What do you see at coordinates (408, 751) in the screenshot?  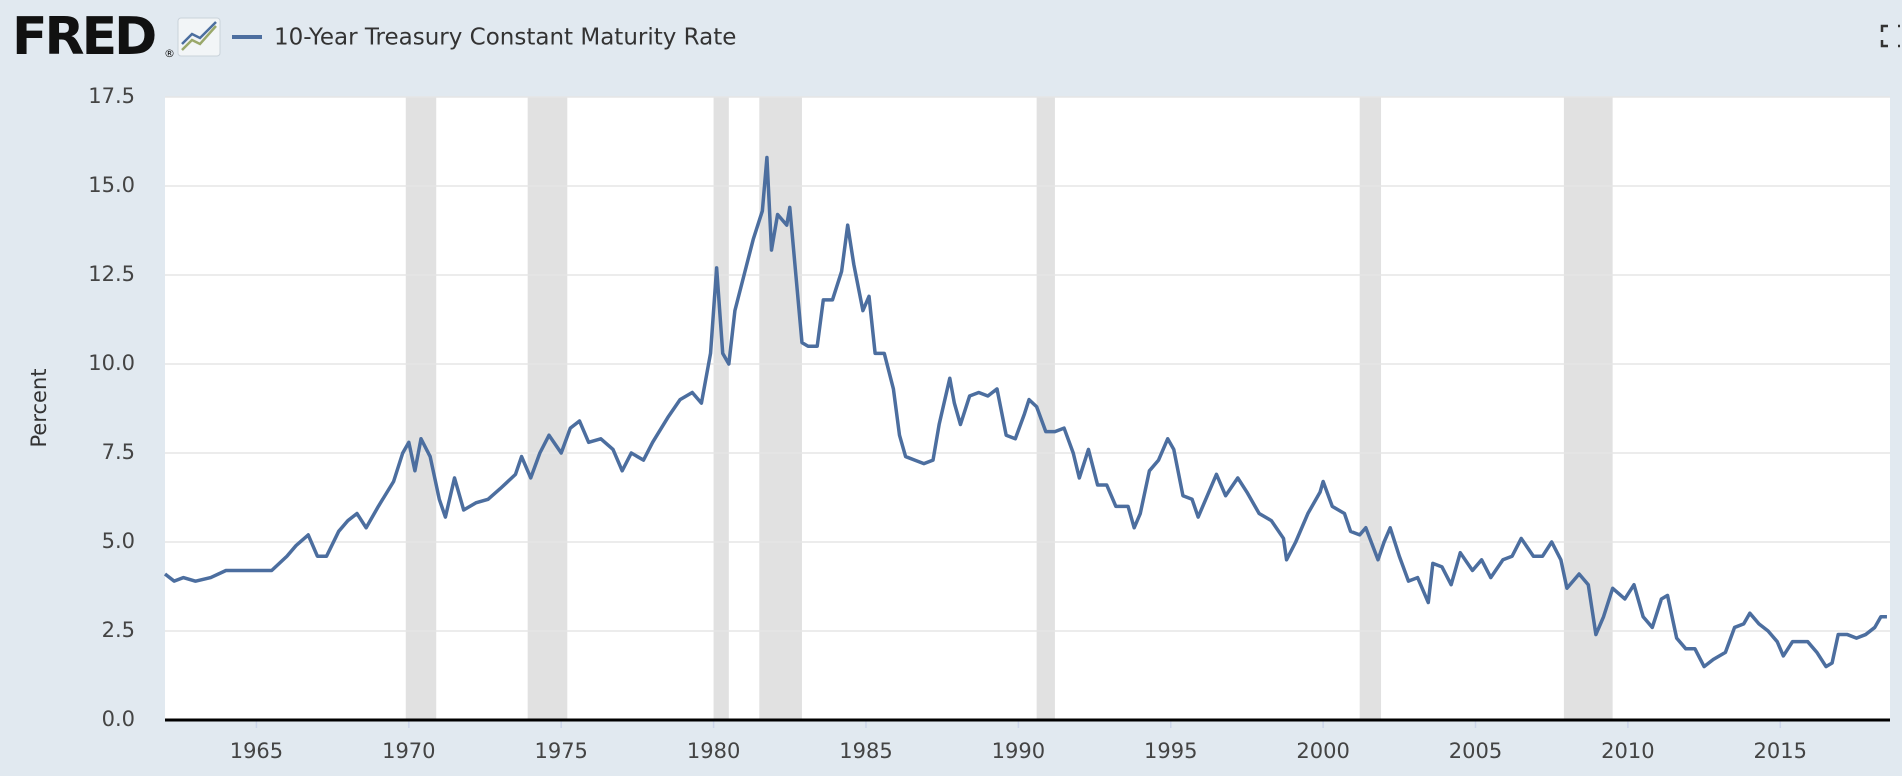 I see `x-tick-label: 1970` at bounding box center [408, 751].